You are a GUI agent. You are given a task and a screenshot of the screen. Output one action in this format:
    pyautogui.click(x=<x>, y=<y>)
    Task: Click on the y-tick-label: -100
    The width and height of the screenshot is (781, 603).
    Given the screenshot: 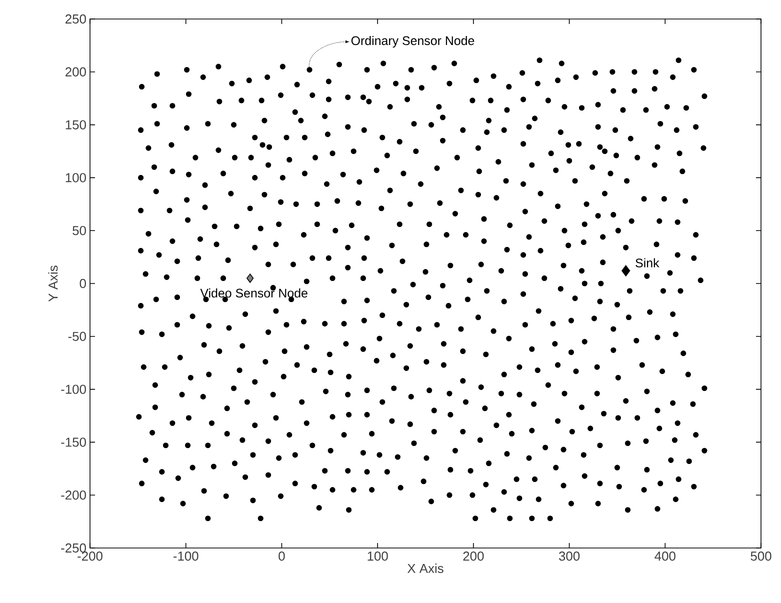 What is the action you would take?
    pyautogui.click(x=73, y=389)
    